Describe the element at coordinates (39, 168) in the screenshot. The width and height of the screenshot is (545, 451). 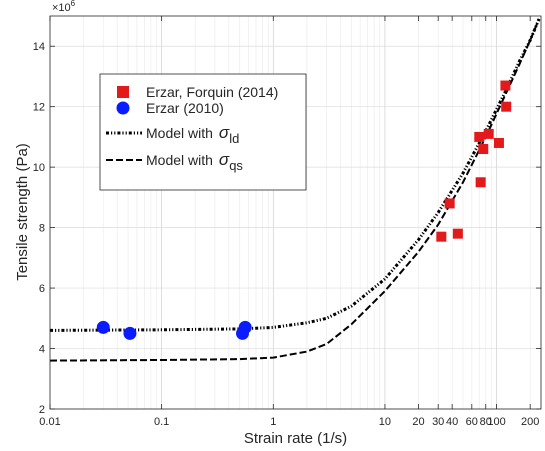
I see `y-tick-label: 10` at that location.